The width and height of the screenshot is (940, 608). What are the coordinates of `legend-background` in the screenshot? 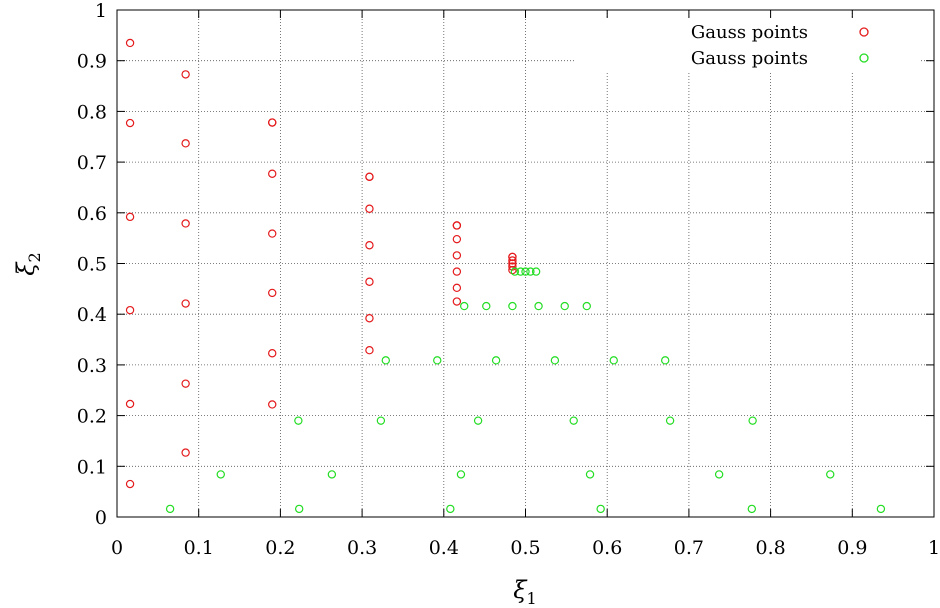 It's located at (747, 45).